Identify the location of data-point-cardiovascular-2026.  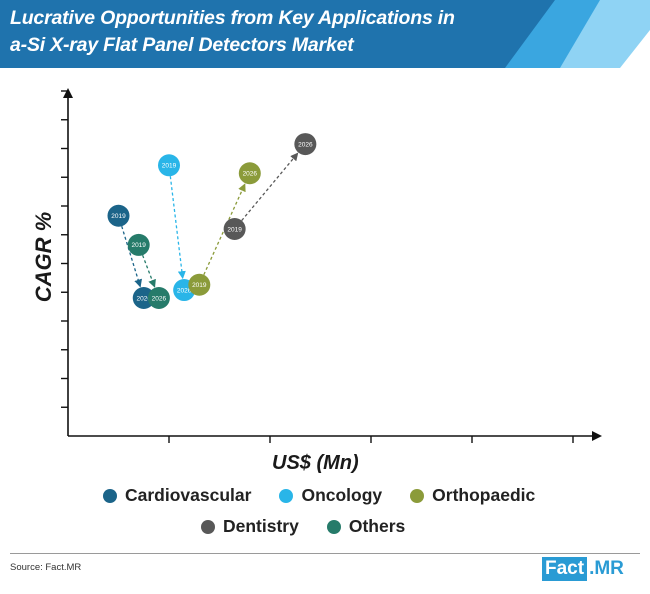
(143, 298).